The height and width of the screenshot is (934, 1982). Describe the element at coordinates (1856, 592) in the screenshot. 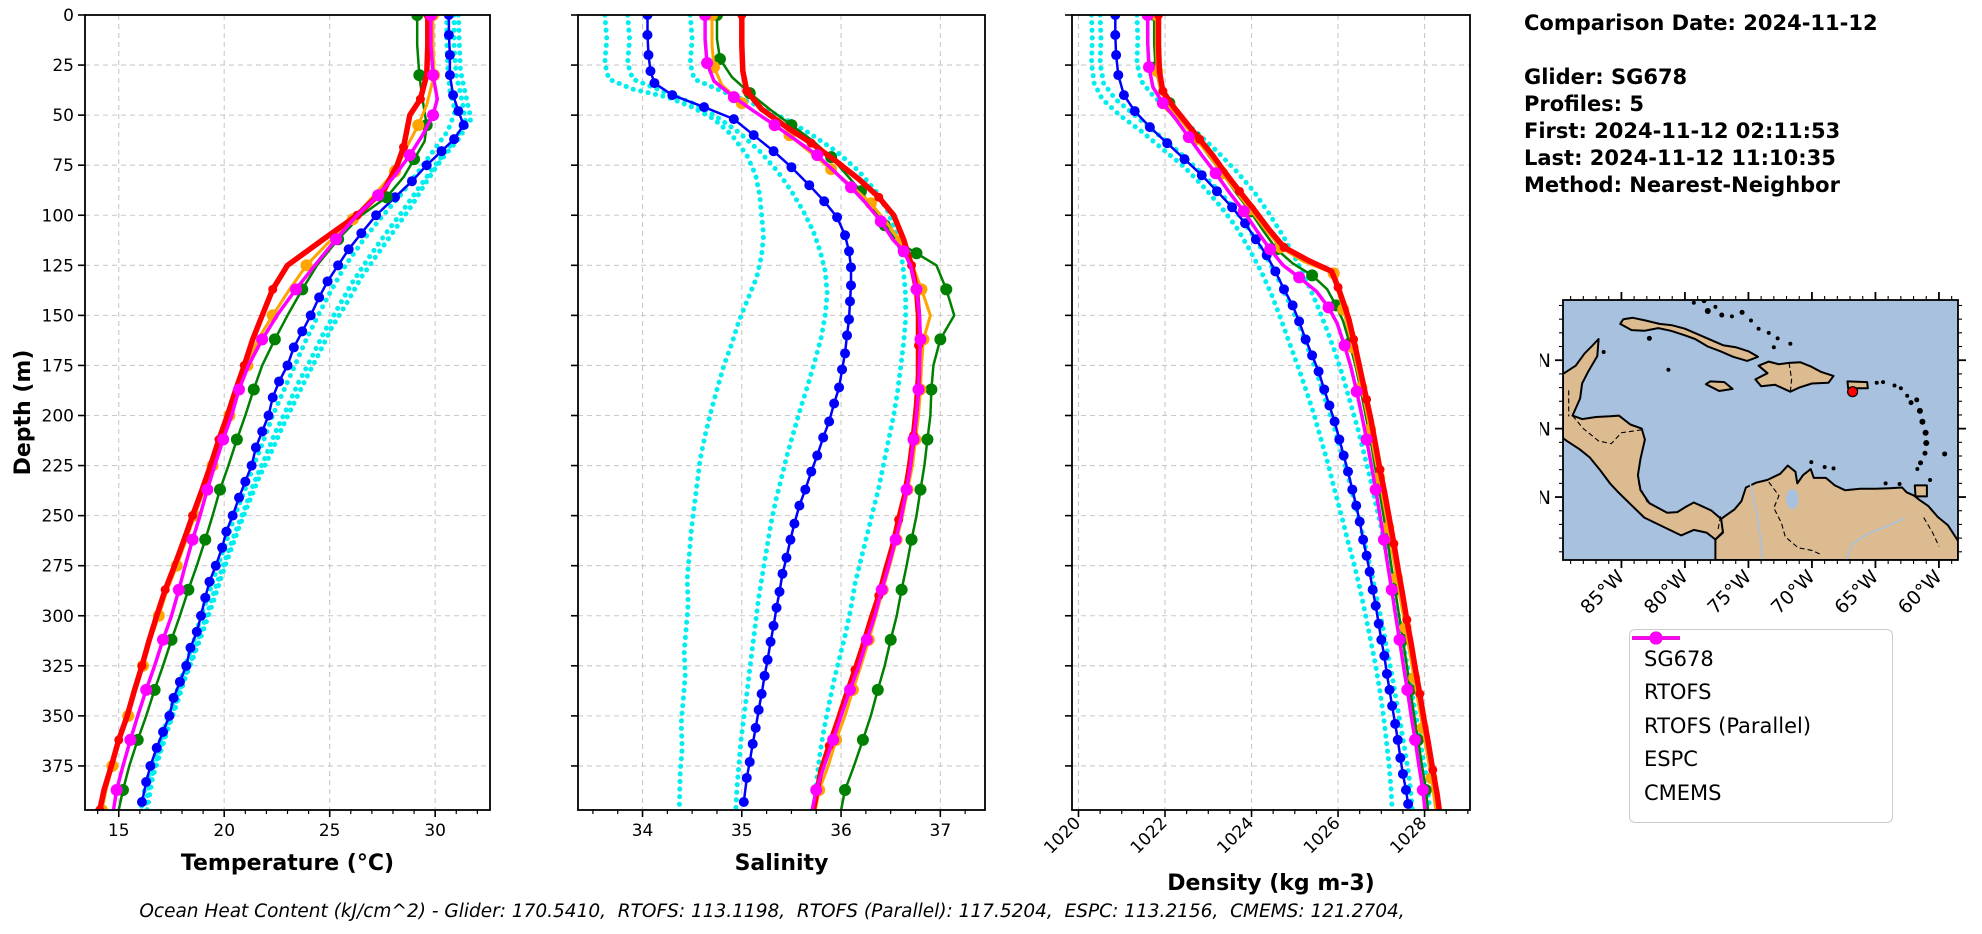

I see `map-lon-tick-label: 65°W` at that location.